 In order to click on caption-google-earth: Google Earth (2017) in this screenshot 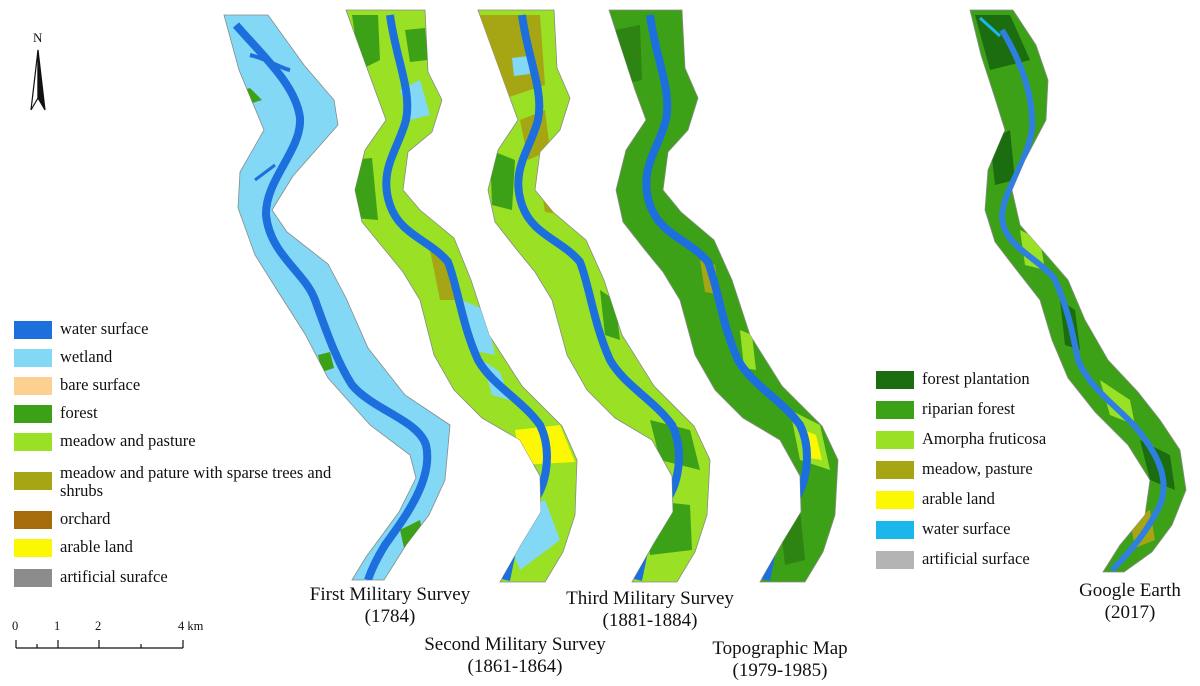, I will do `click(1130, 602)`.